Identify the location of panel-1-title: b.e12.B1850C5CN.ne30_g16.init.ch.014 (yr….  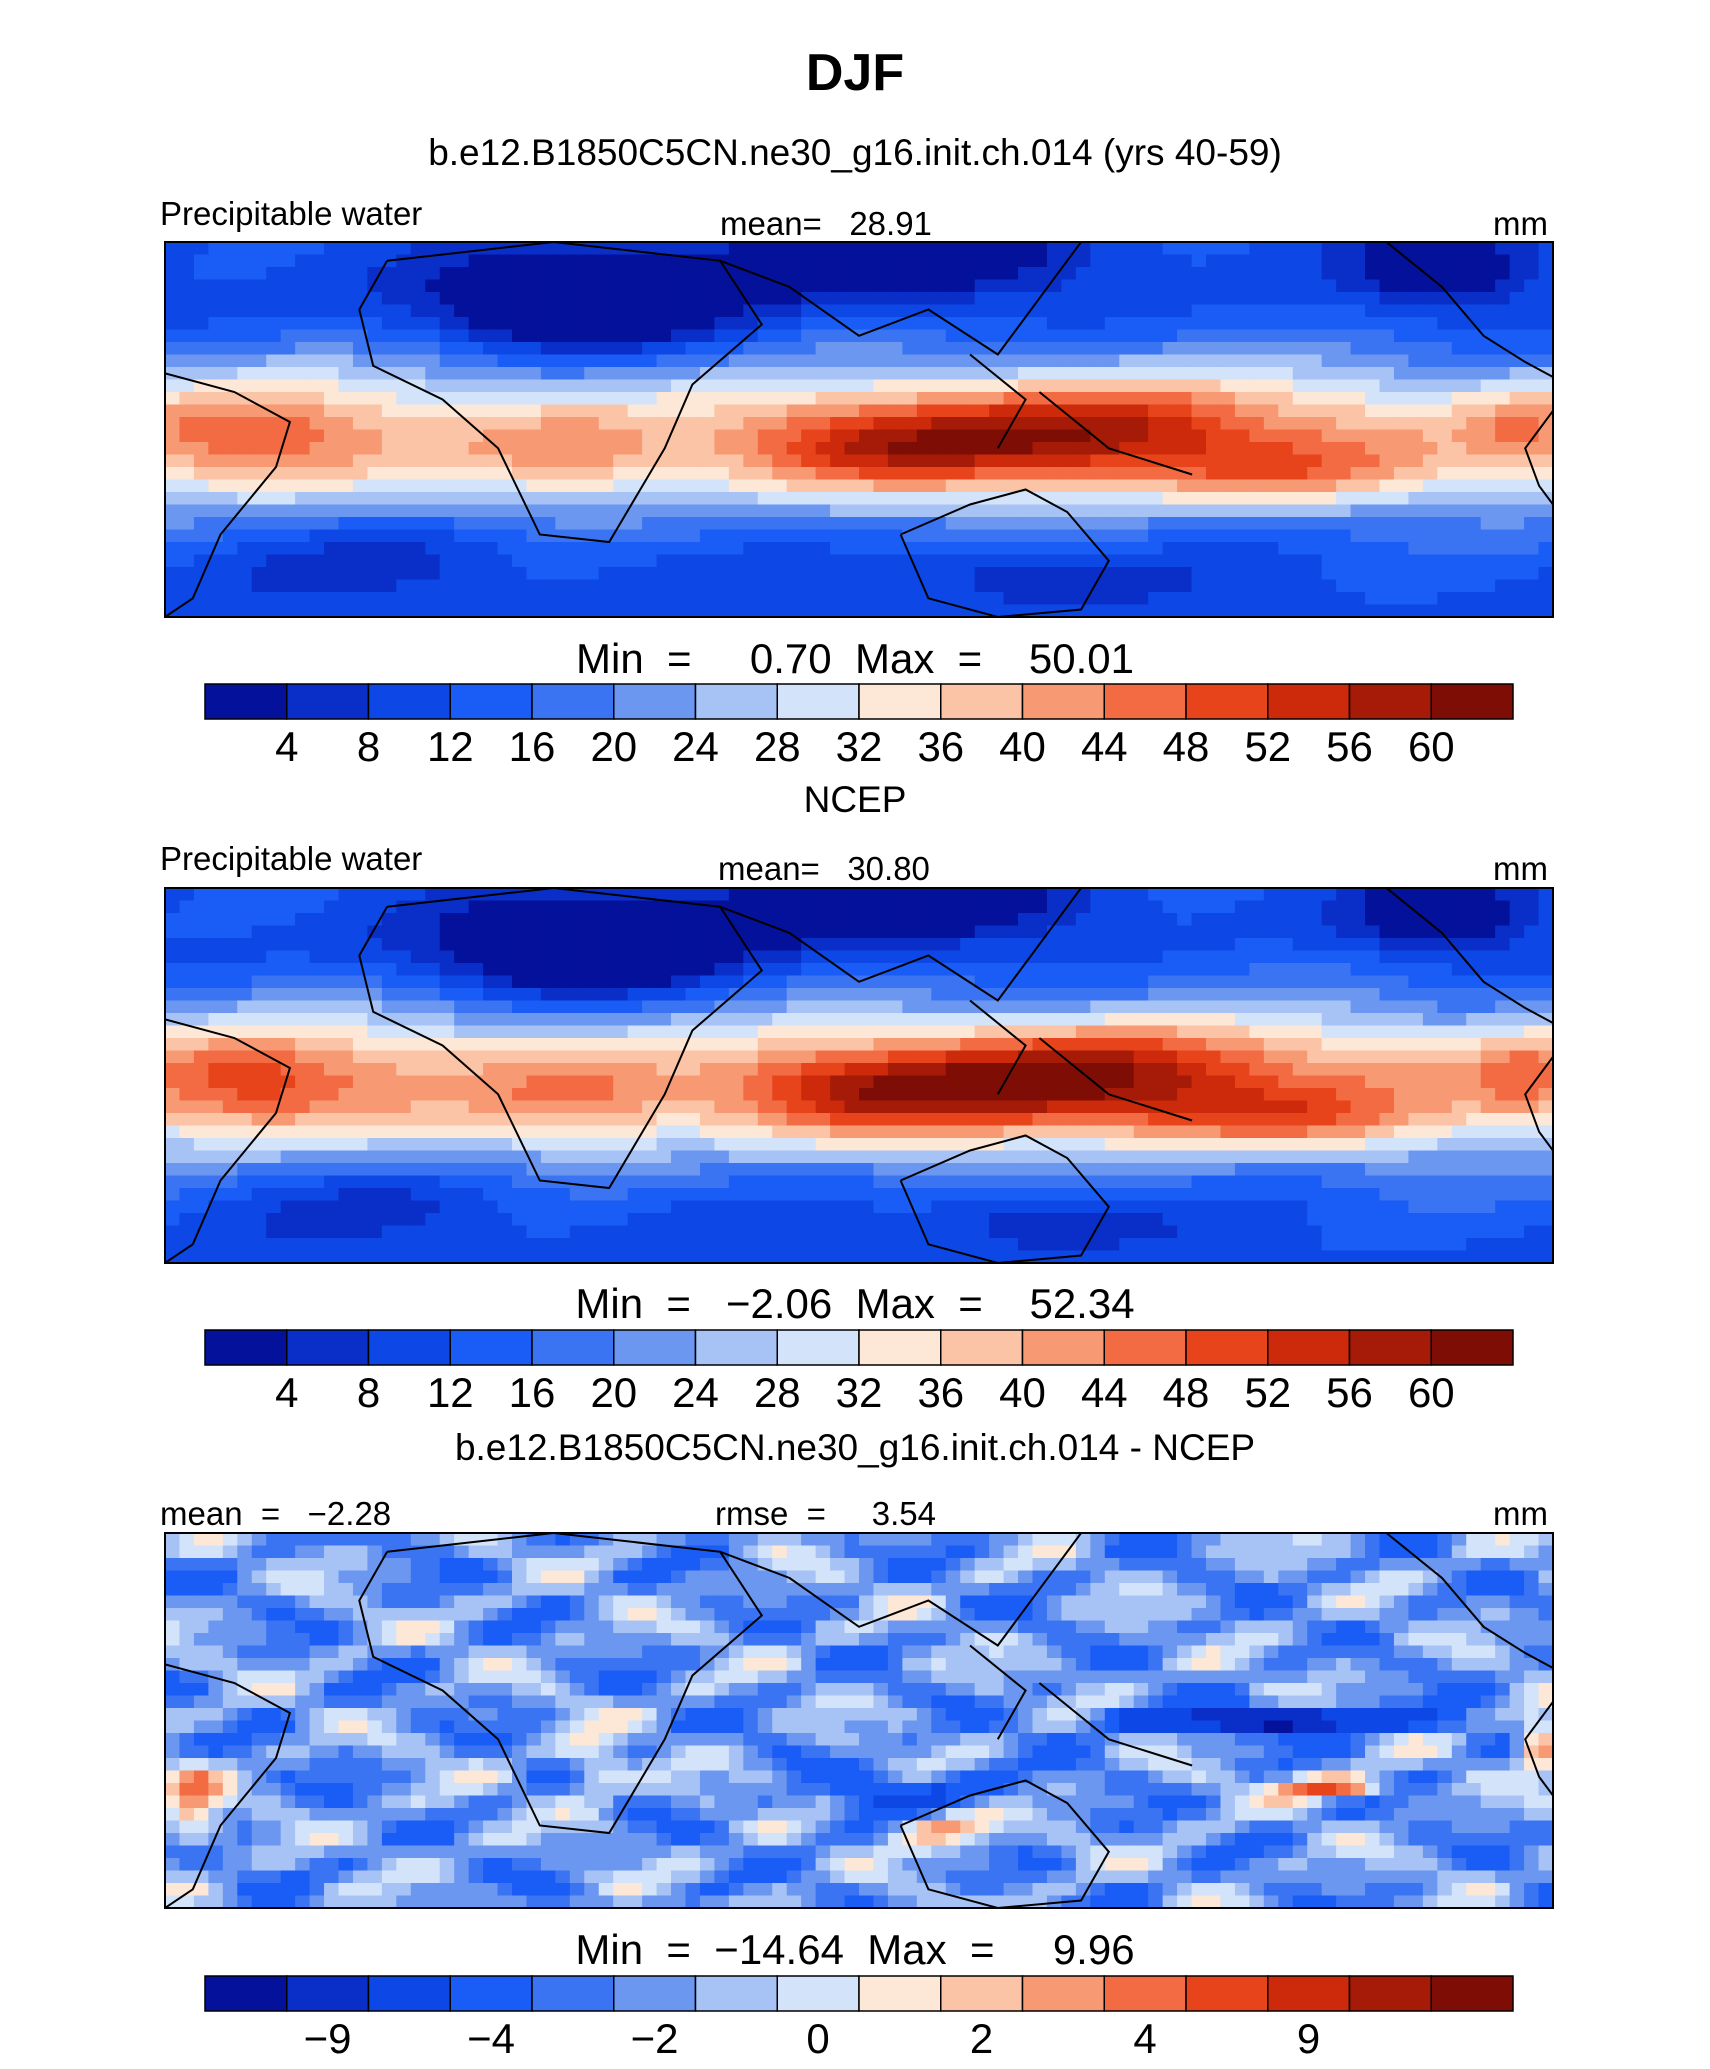
(855, 152).